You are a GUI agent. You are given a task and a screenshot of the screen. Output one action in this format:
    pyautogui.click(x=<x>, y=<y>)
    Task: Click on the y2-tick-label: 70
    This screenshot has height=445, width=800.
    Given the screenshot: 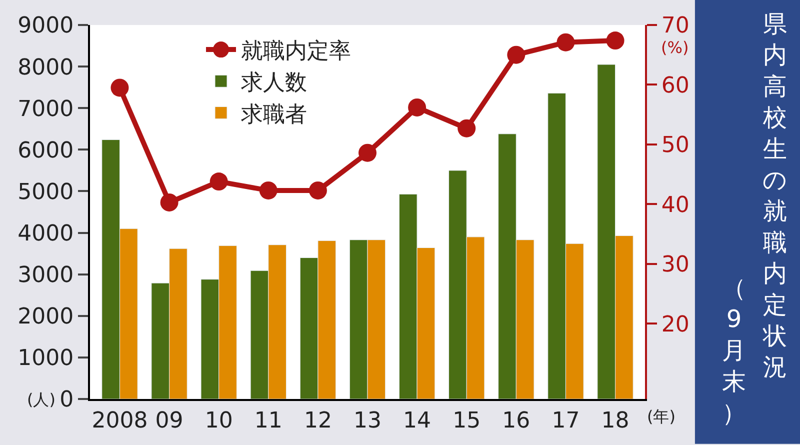 What is the action you would take?
    pyautogui.click(x=675, y=26)
    